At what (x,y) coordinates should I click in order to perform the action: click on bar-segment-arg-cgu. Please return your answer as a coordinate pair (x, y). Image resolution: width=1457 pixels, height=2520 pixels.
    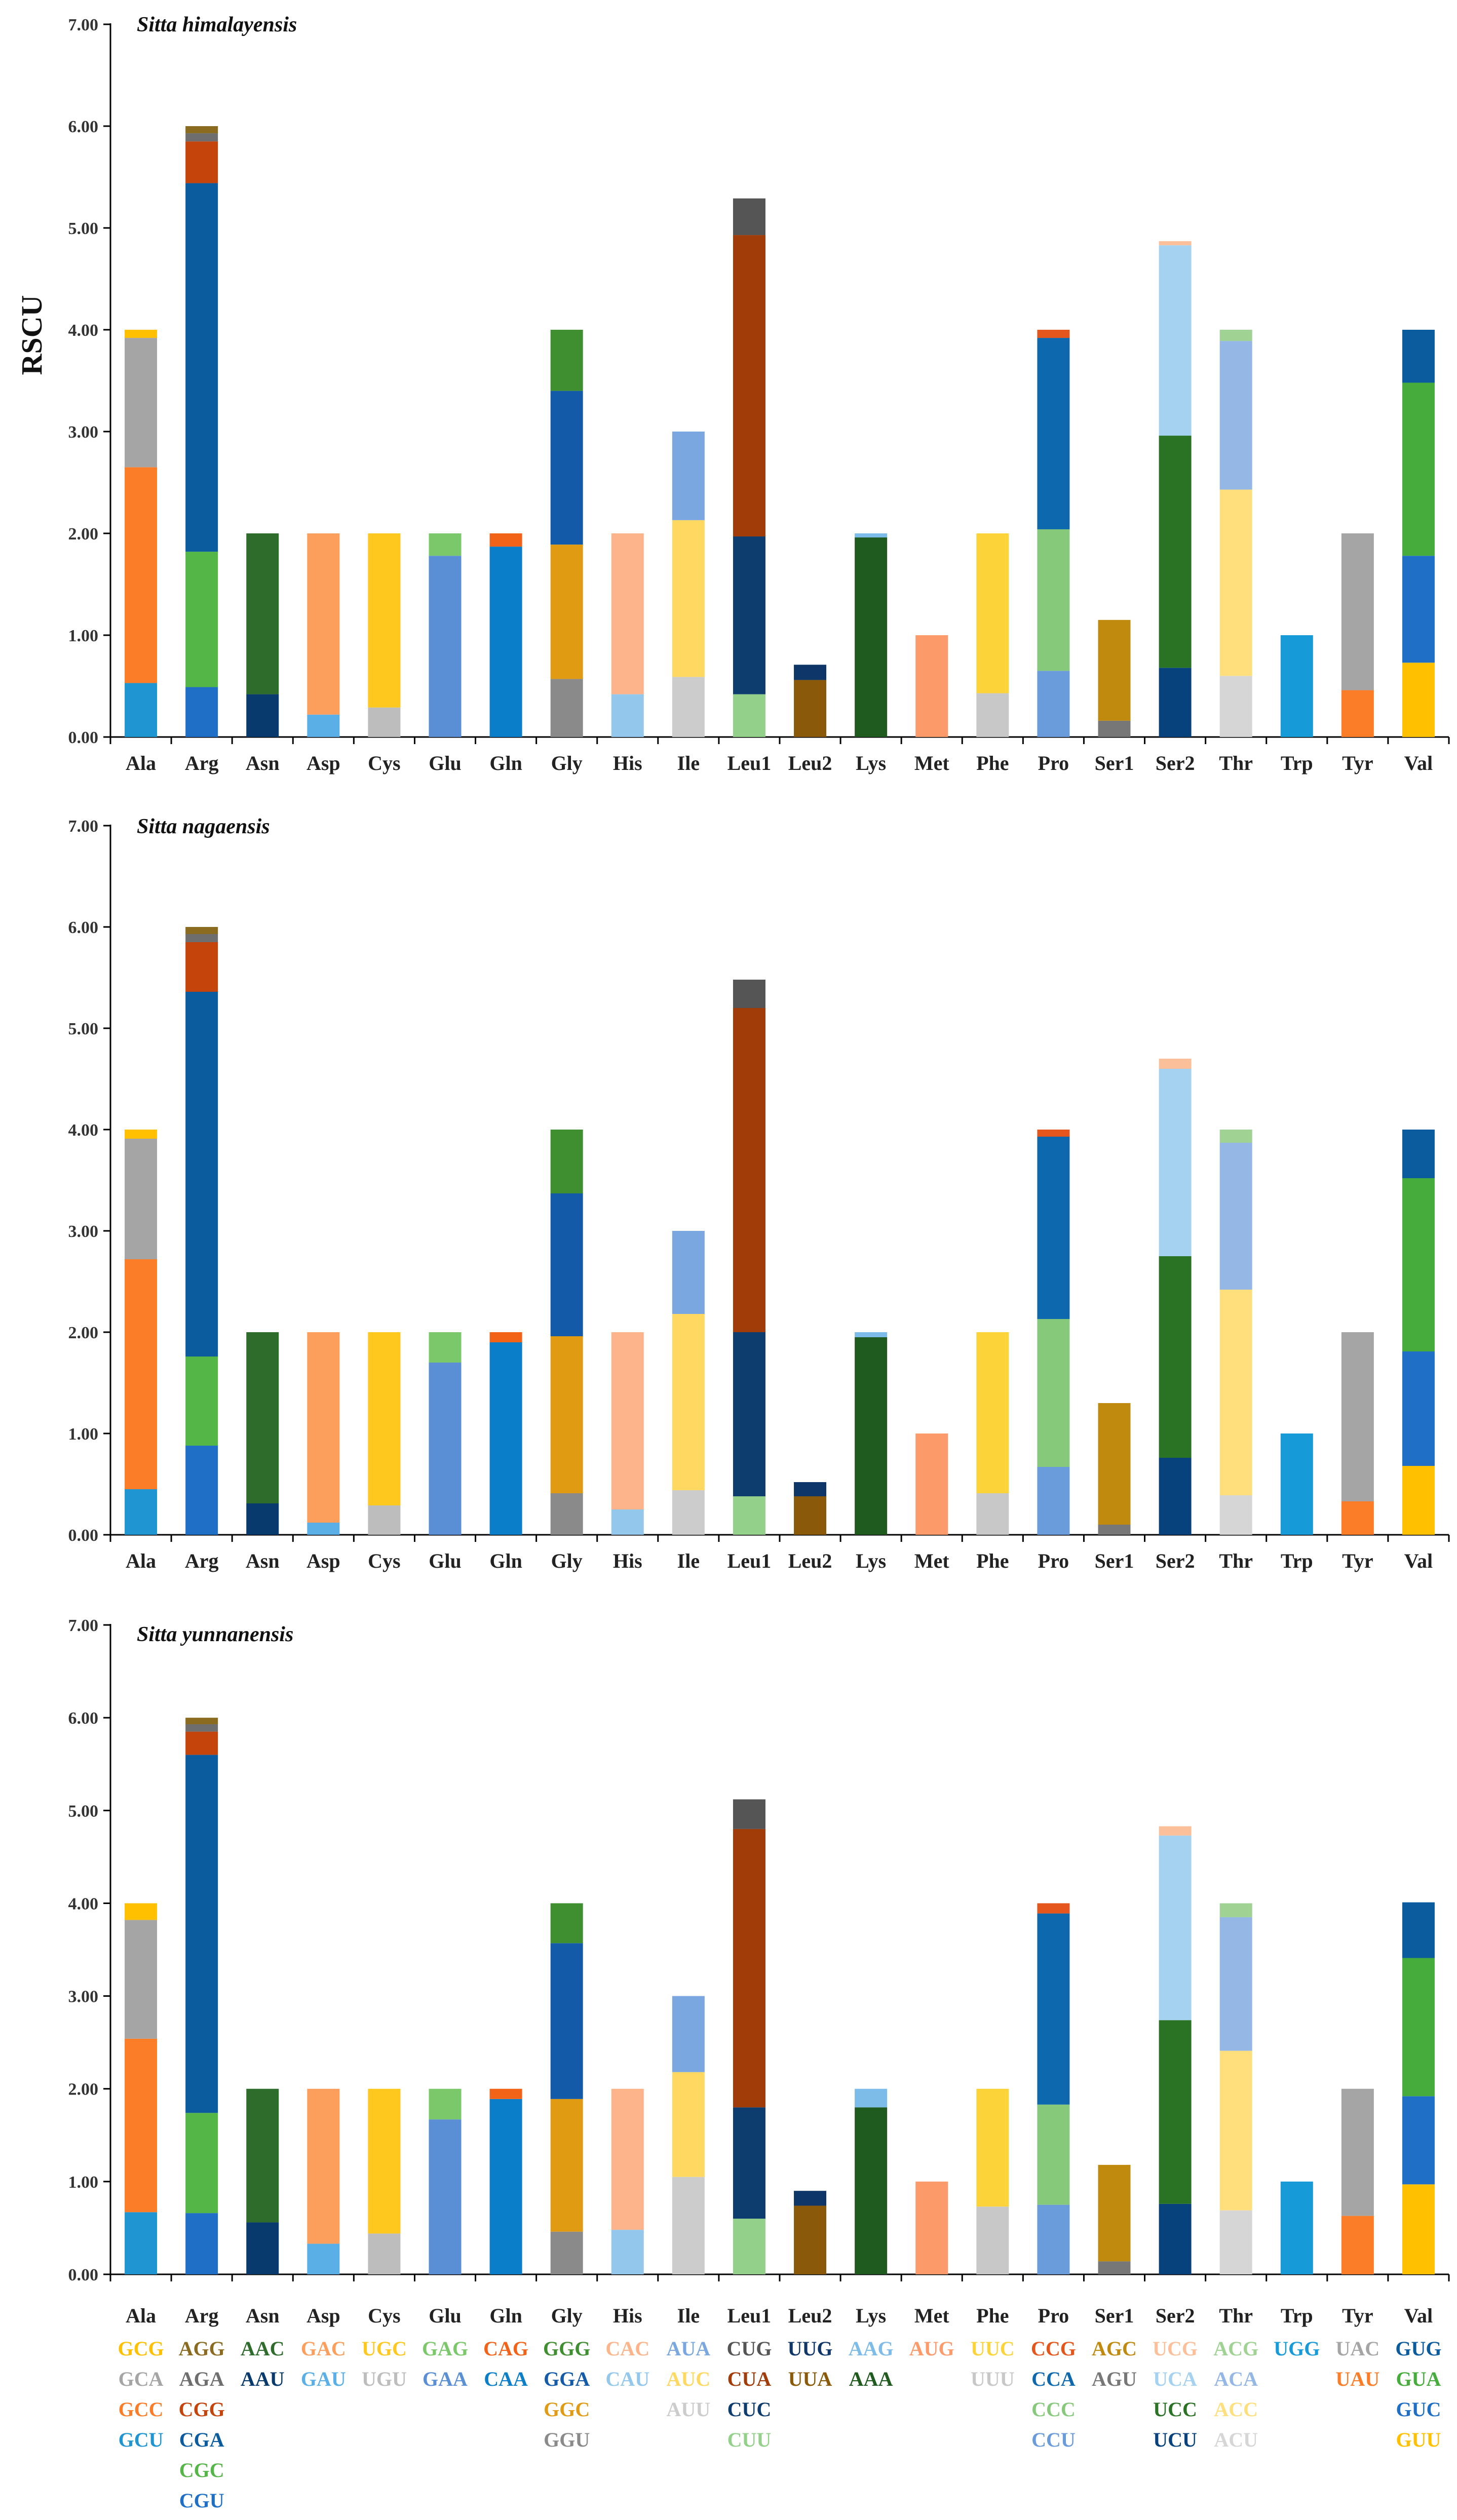
    Looking at the image, I should click on (201, 712).